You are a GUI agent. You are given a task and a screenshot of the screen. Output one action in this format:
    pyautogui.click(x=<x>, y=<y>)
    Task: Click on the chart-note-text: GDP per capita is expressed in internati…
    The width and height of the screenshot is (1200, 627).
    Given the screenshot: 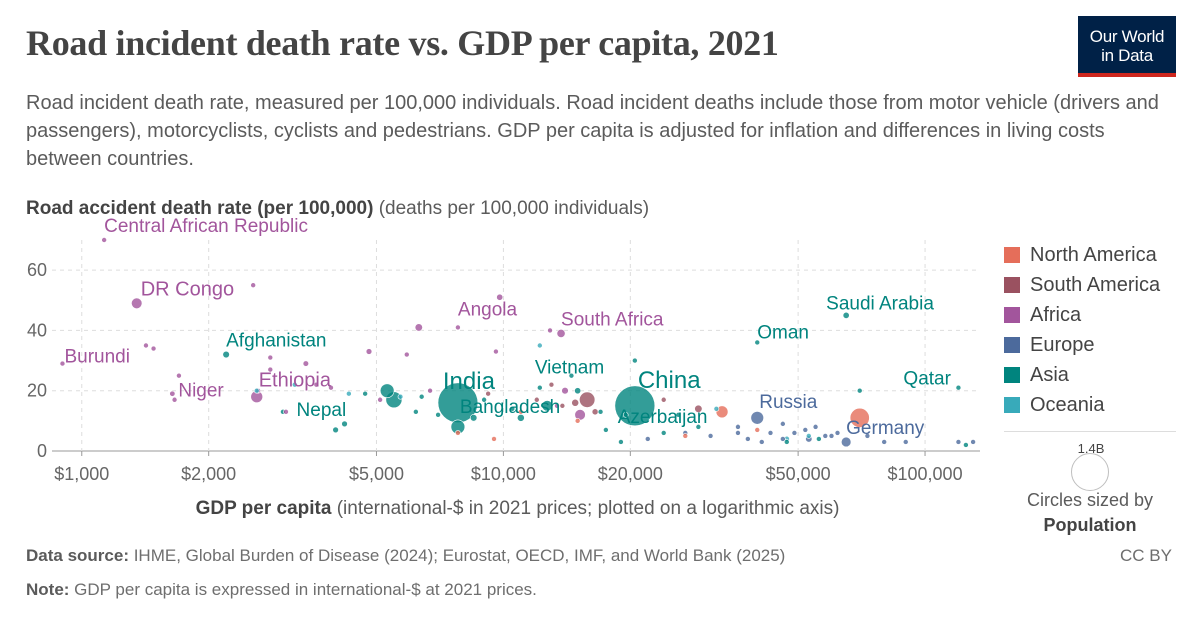 What is the action you would take?
    pyautogui.click(x=303, y=589)
    